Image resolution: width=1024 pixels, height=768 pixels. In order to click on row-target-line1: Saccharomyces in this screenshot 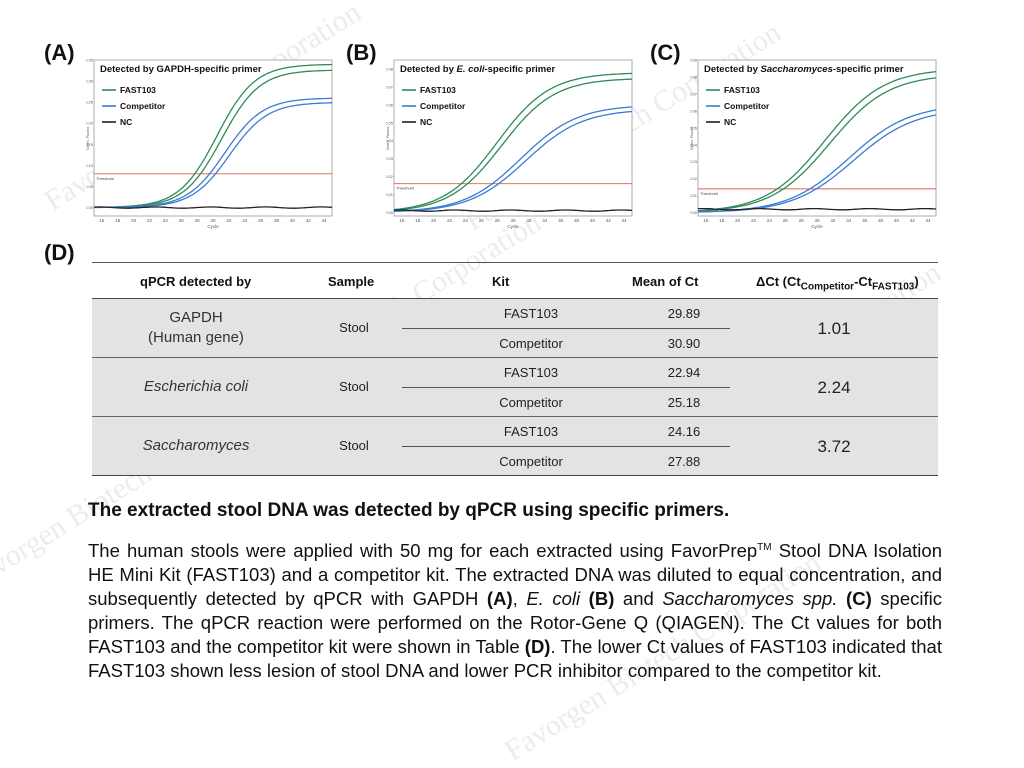, I will do `click(196, 445)`.